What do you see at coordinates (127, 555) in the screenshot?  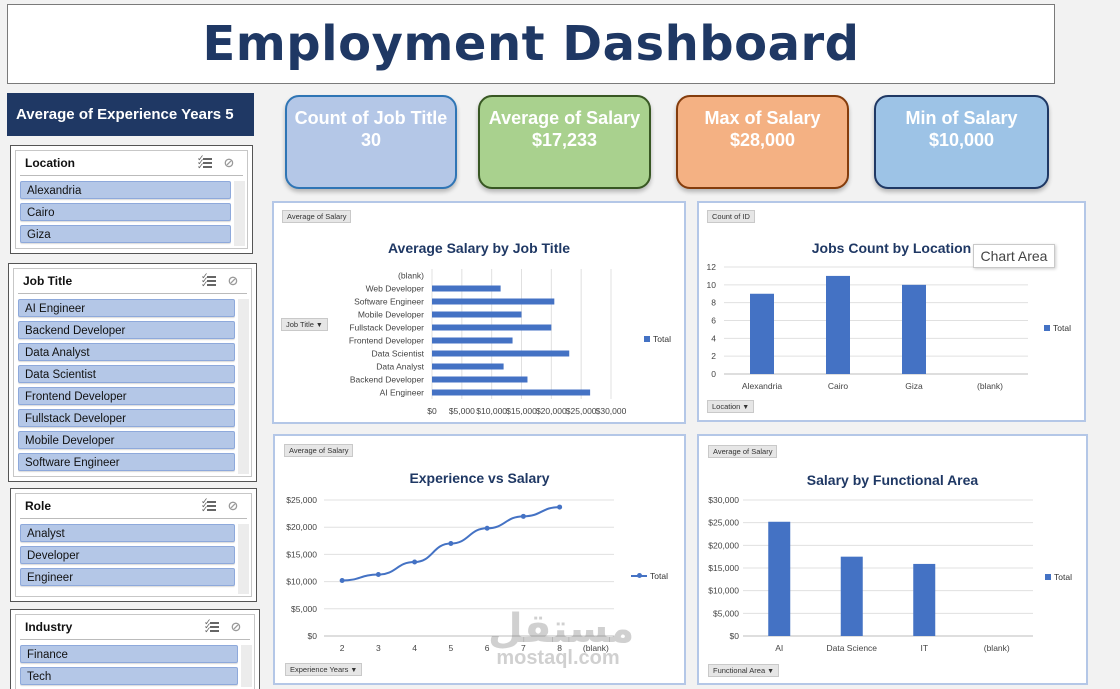 I see `slicer-item: Developer` at bounding box center [127, 555].